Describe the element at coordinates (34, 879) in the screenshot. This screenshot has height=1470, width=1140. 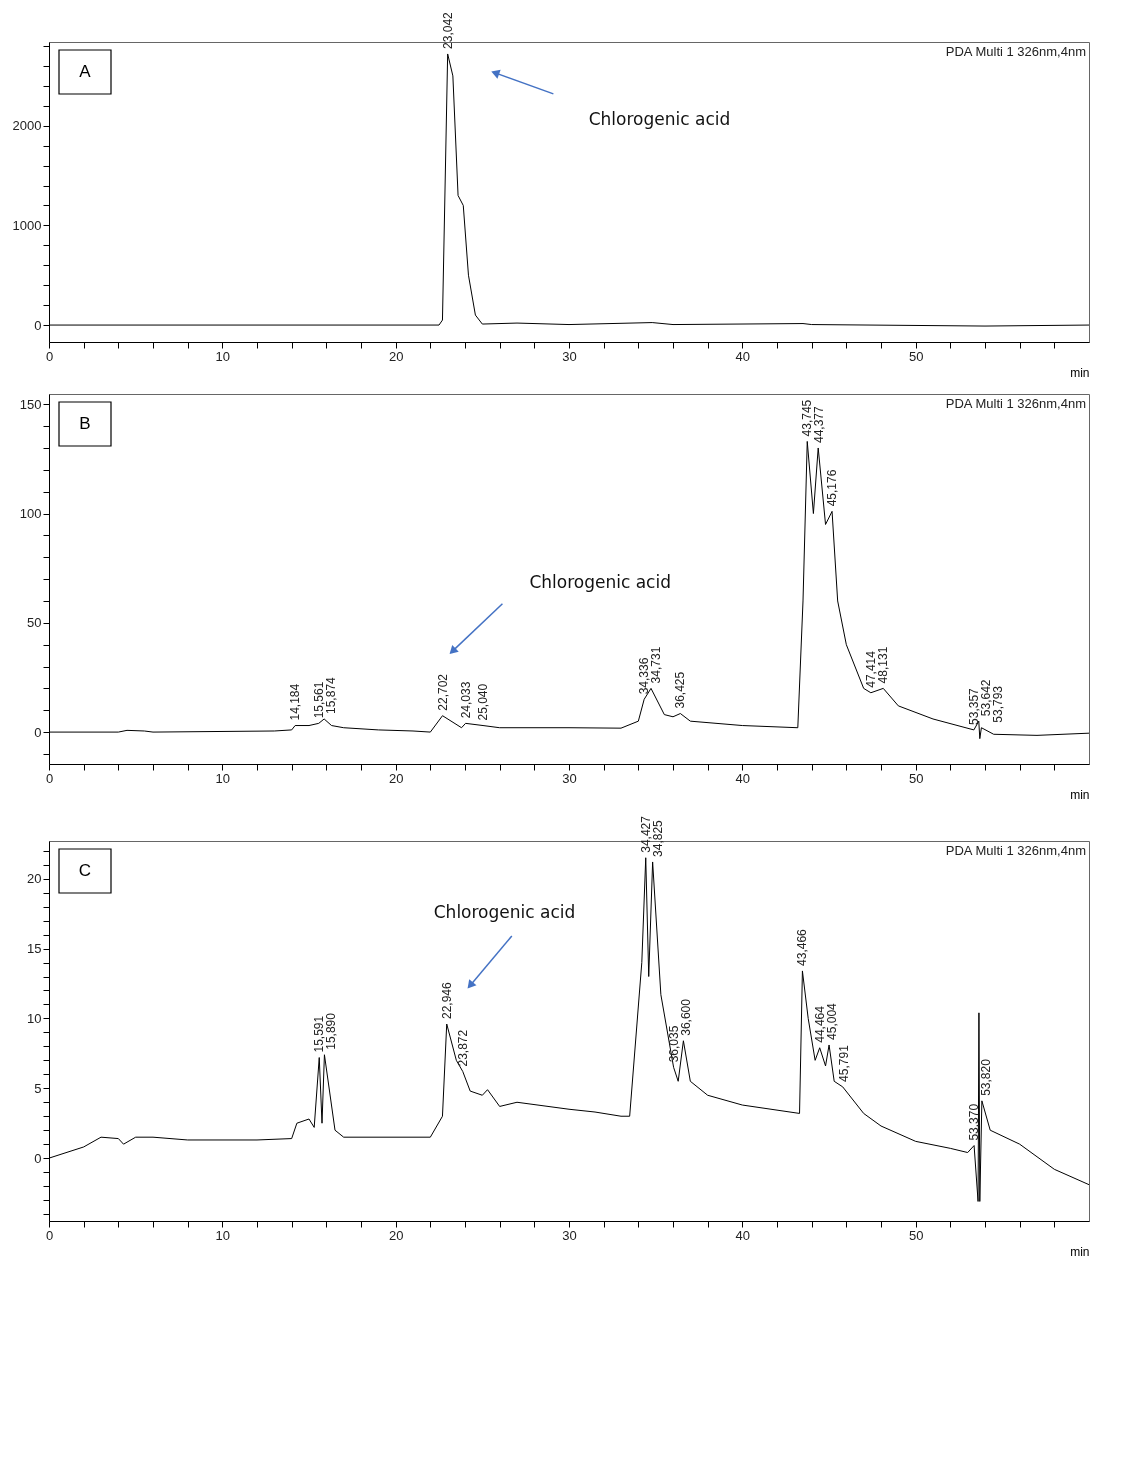
I see `y-tick-label: 20` at that location.